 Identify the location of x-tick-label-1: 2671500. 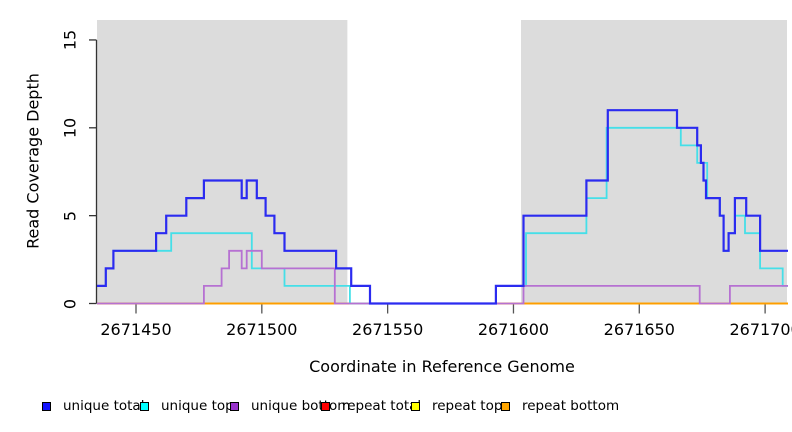
(262, 329).